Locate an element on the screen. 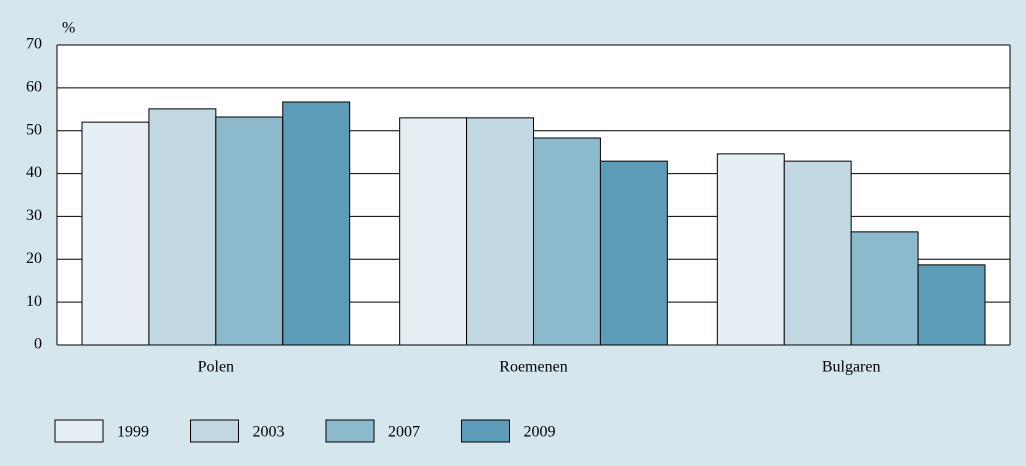 This screenshot has width=1026, height=466. y-tick-label: 50 is located at coordinates (34, 129).